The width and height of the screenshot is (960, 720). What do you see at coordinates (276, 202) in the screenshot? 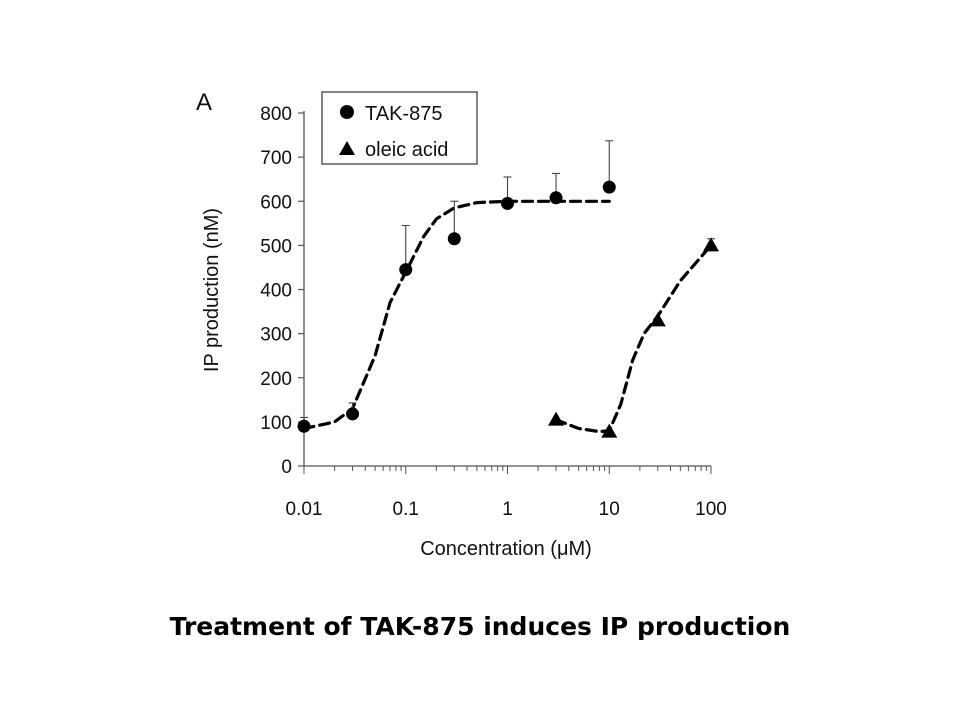
I see `y-tick-label: 600` at bounding box center [276, 202].